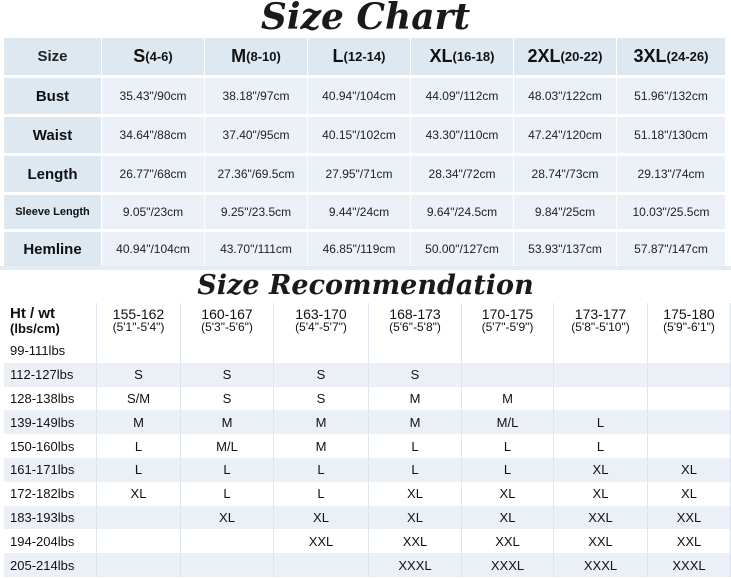 The height and width of the screenshot is (579, 731). What do you see at coordinates (53, 212) in the screenshot?
I see `measurement-label: Sleeve Length` at bounding box center [53, 212].